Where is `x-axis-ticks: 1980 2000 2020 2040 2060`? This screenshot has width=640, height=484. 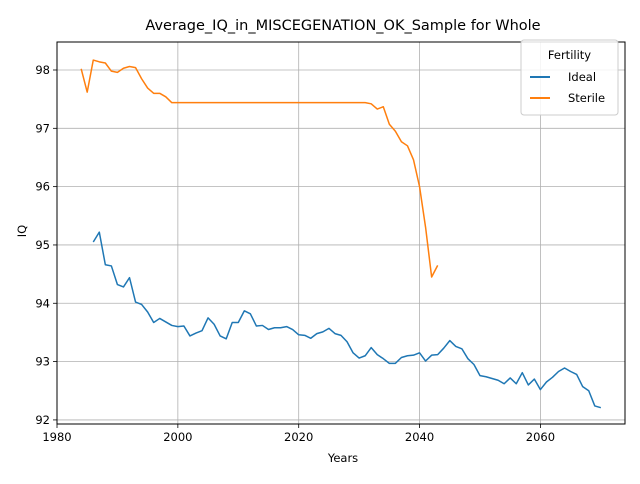 x-axis-ticks: 1980 2000 2020 2040 2060 is located at coordinates (298, 434).